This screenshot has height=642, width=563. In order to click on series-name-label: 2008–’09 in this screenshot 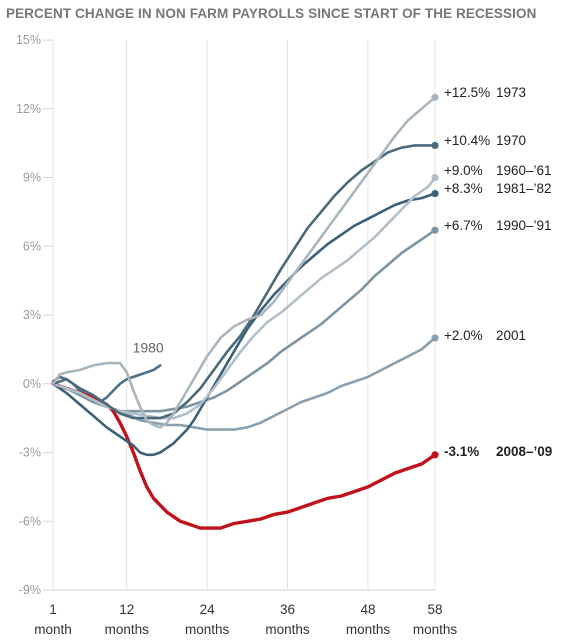, I will do `click(524, 451)`.